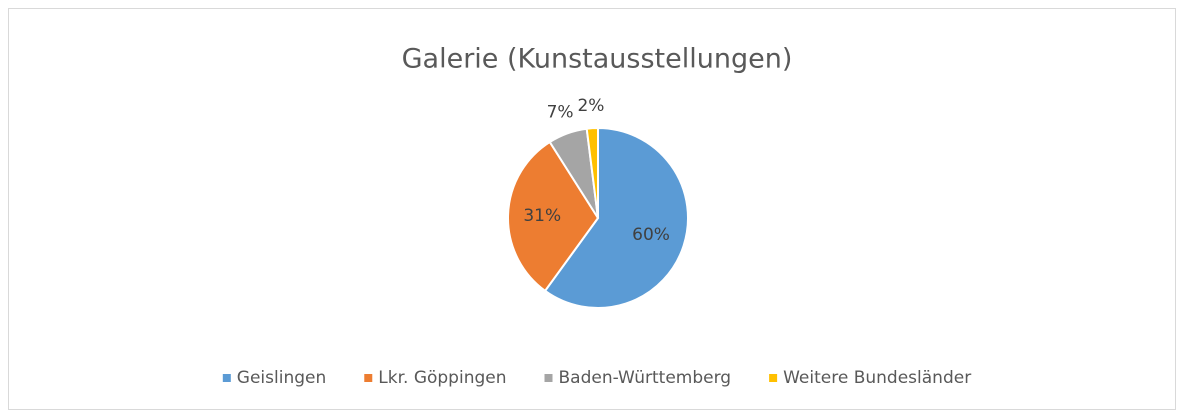 This screenshot has width=1184, height=410. What do you see at coordinates (645, 378) in the screenshot?
I see `legend-label: Baden-Württemberg` at bounding box center [645, 378].